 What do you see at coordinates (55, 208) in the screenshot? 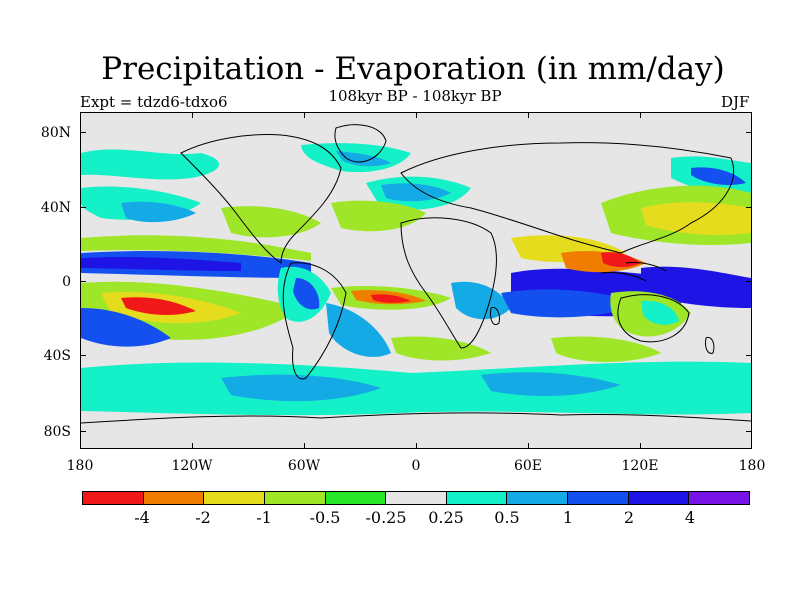
I see `y-tick-label: 40N` at bounding box center [55, 208].